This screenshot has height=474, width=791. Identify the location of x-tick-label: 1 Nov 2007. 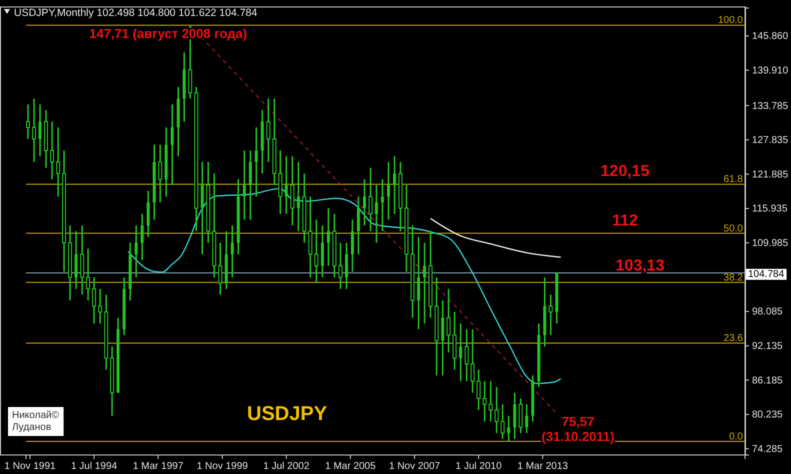
(414, 466).